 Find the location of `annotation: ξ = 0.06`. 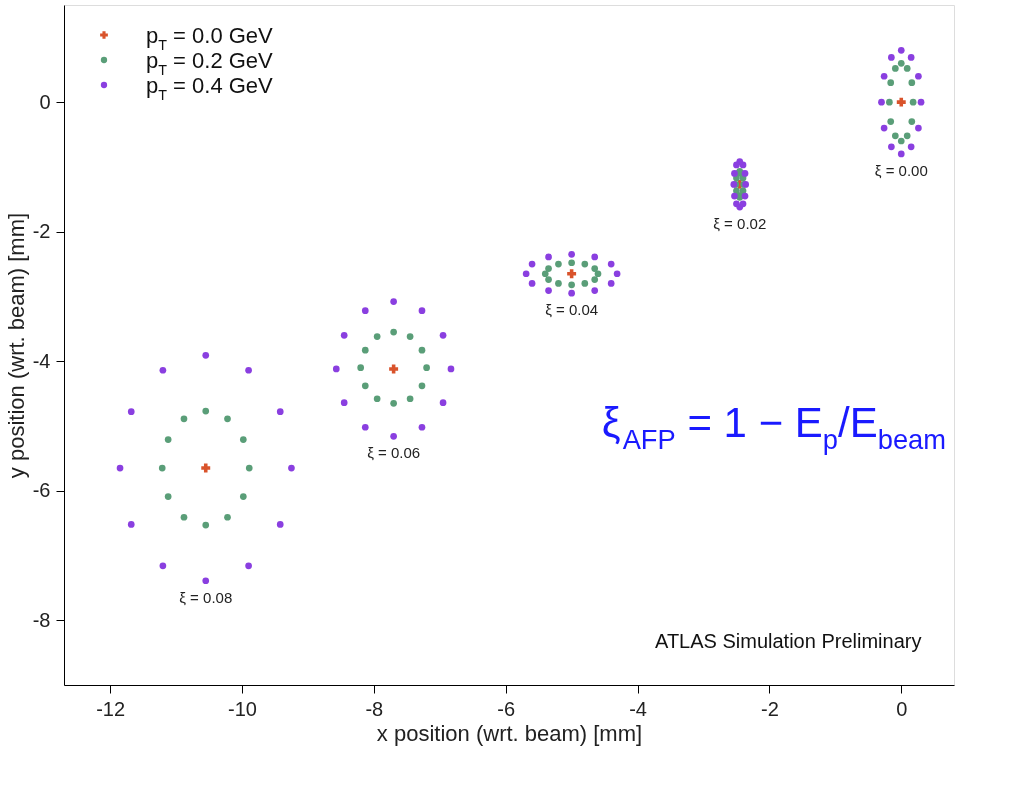

annotation: ξ = 0.06 is located at coordinates (394, 453).